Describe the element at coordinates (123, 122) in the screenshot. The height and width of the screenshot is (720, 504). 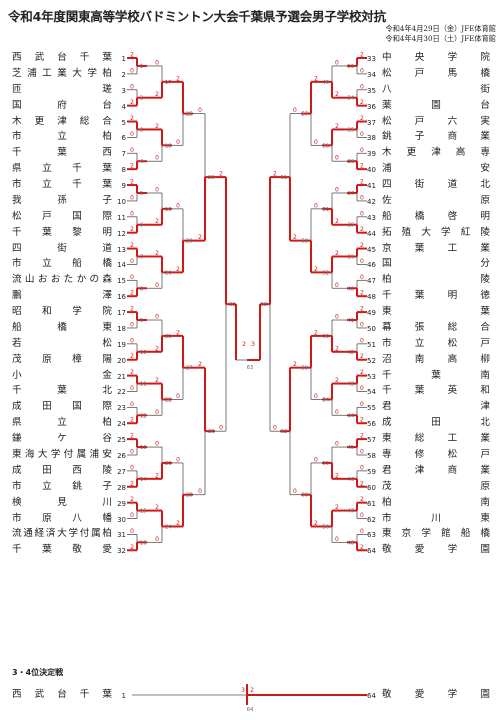
I see `team-seed: 5` at that location.